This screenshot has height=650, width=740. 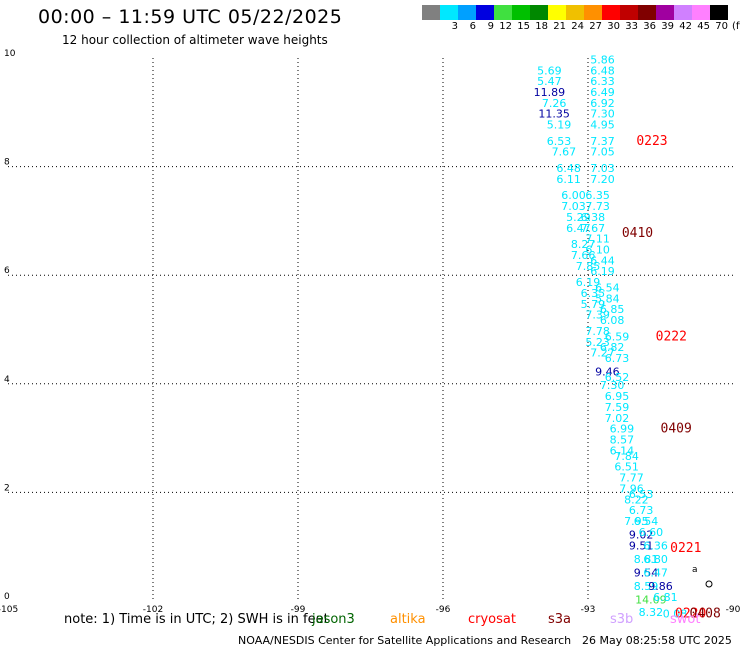 What do you see at coordinates (636, 521) in the screenshot?
I see `wave-height-point: 7.95` at bounding box center [636, 521].